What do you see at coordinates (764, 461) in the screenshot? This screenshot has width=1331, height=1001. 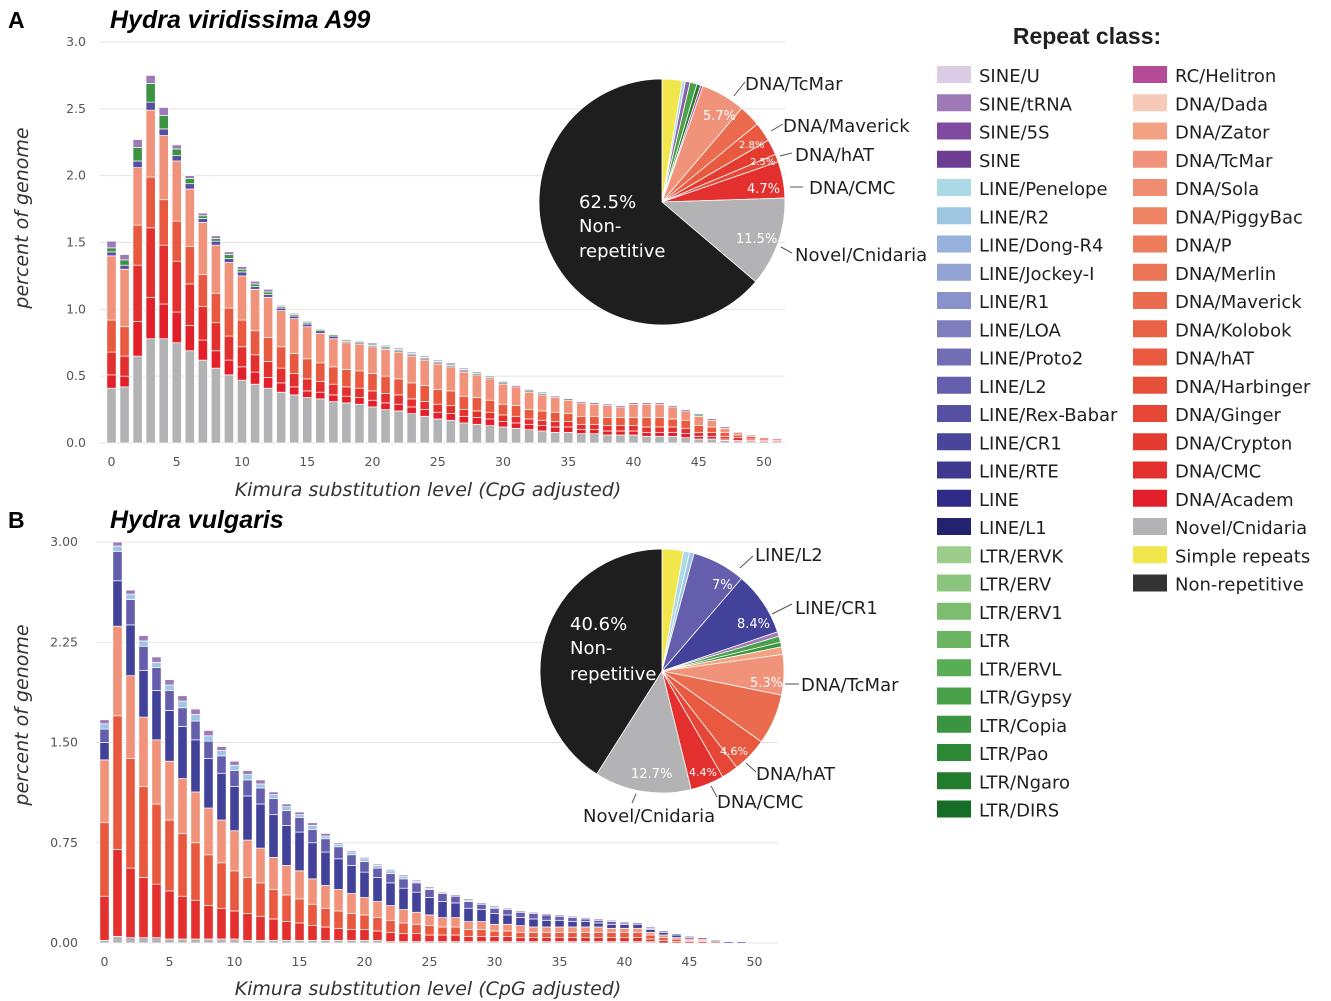 I see `panel-a-xtick-label: 50` at bounding box center [764, 461].